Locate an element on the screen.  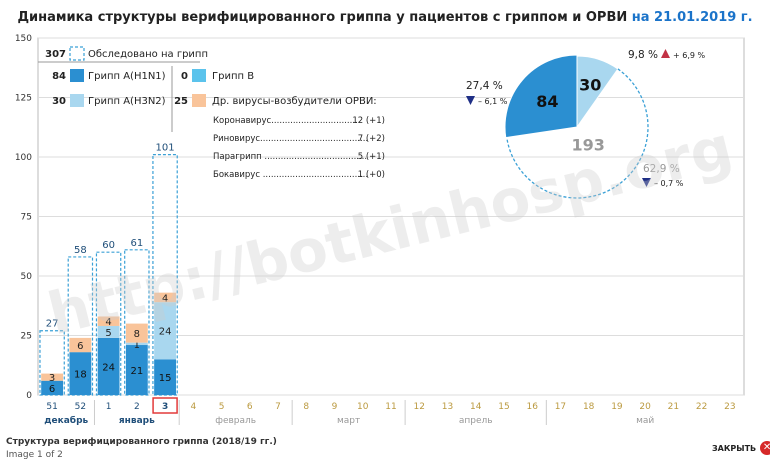
legend-swatch-h3n2 is located at coordinates (77, 100).